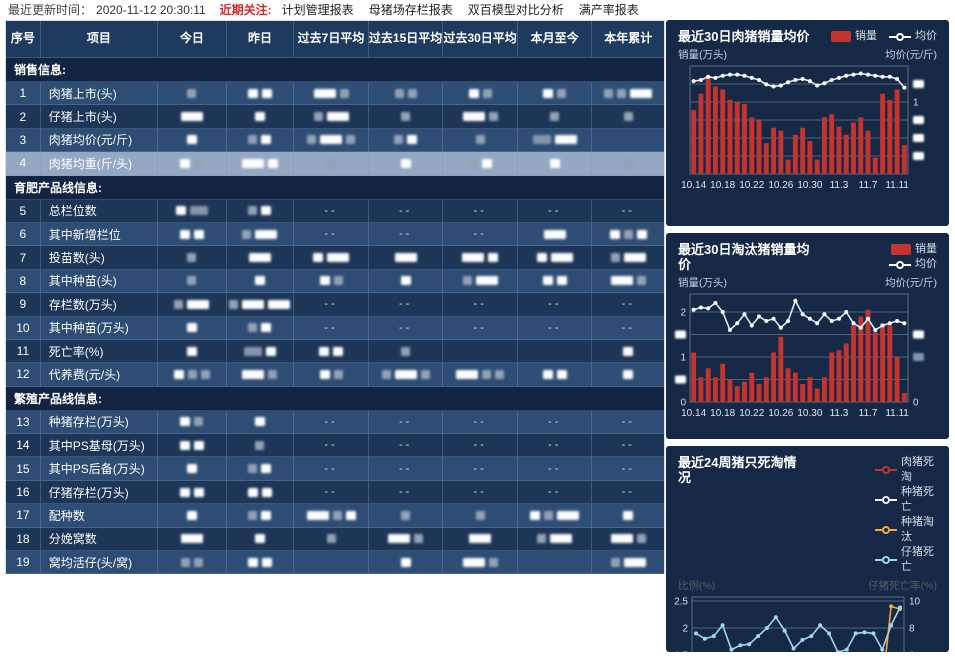 This screenshot has width=955, height=659. What do you see at coordinates (693, 413) in the screenshot?
I see `svg-text: 10.14` at bounding box center [693, 413].